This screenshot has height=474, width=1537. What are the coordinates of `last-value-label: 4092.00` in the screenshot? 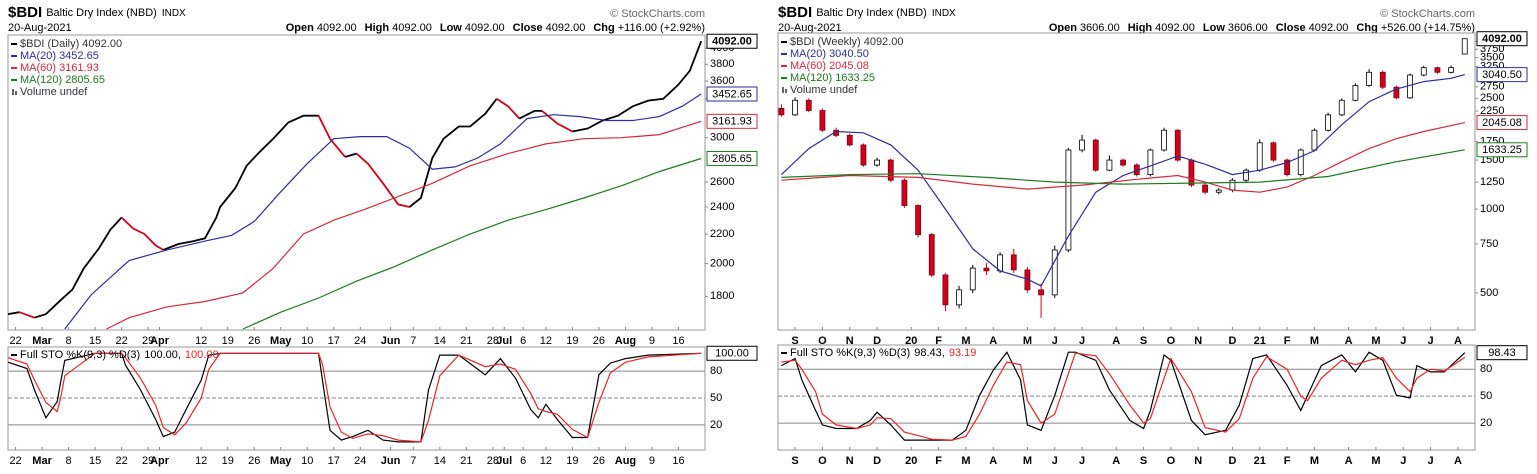 It's located at (732, 42).